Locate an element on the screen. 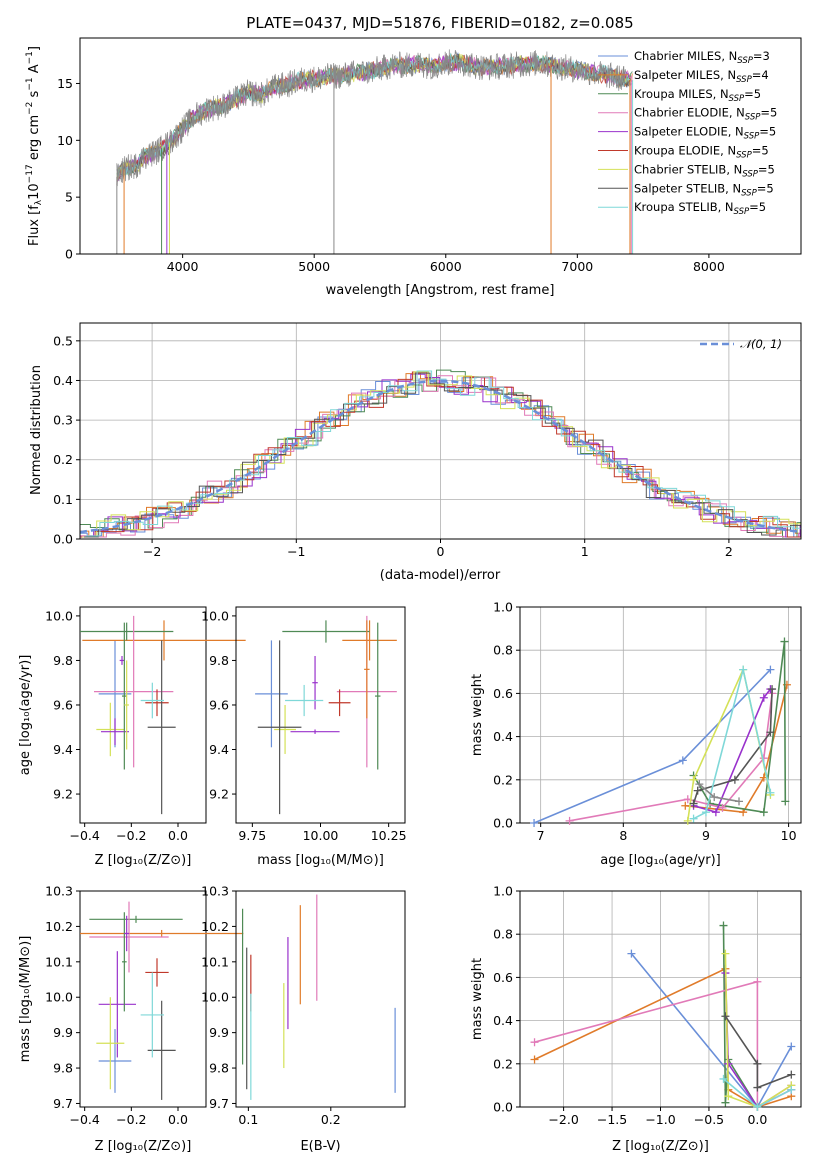  x-tick-label: 9.75 is located at coordinates (252, 835).